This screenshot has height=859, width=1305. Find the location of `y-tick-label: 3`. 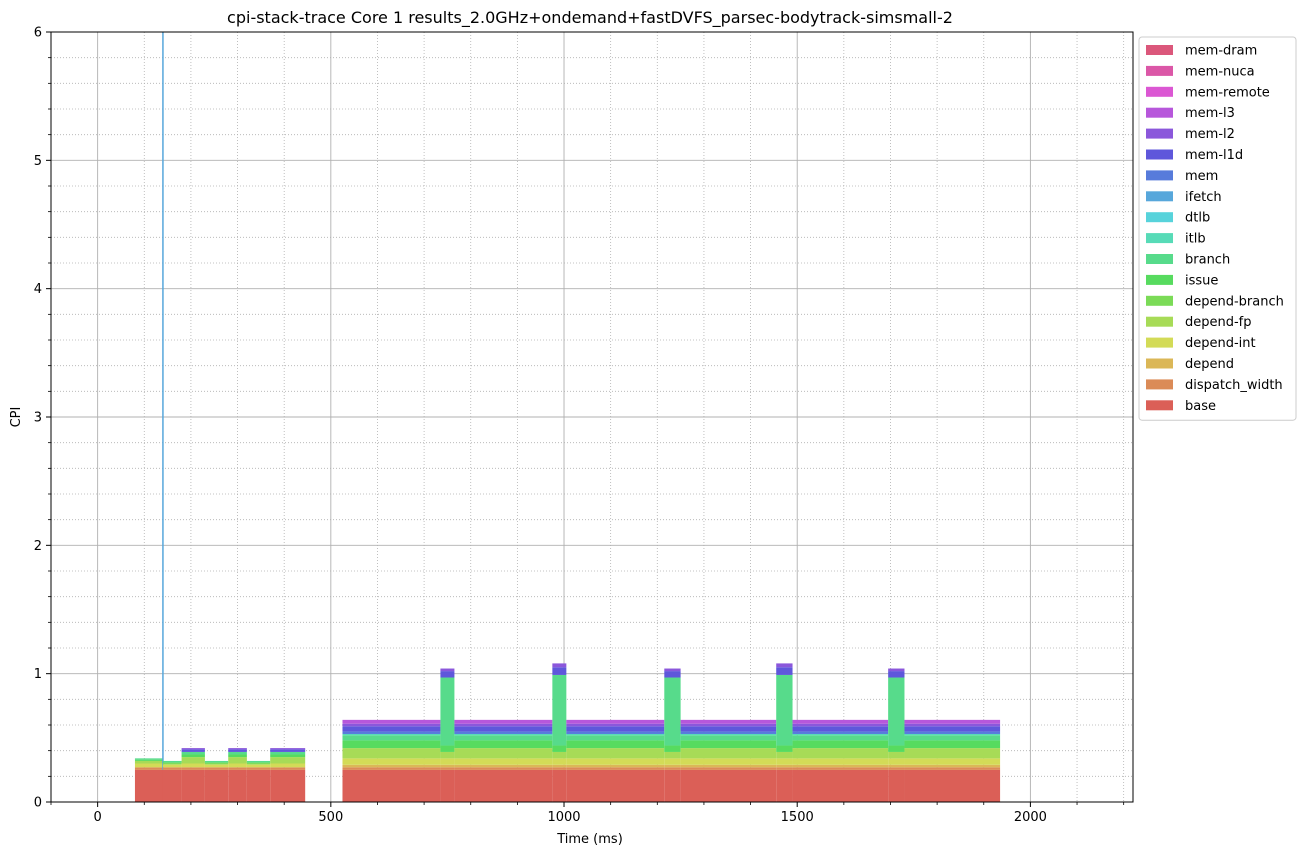

y-tick-label: 3 is located at coordinates (38, 418).